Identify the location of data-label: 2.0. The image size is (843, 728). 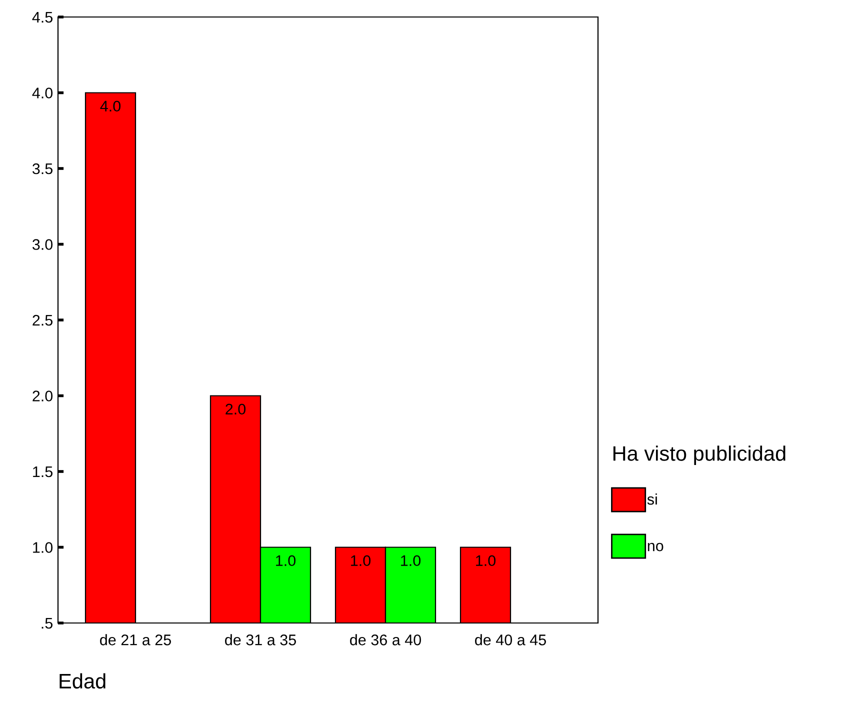
(236, 409).